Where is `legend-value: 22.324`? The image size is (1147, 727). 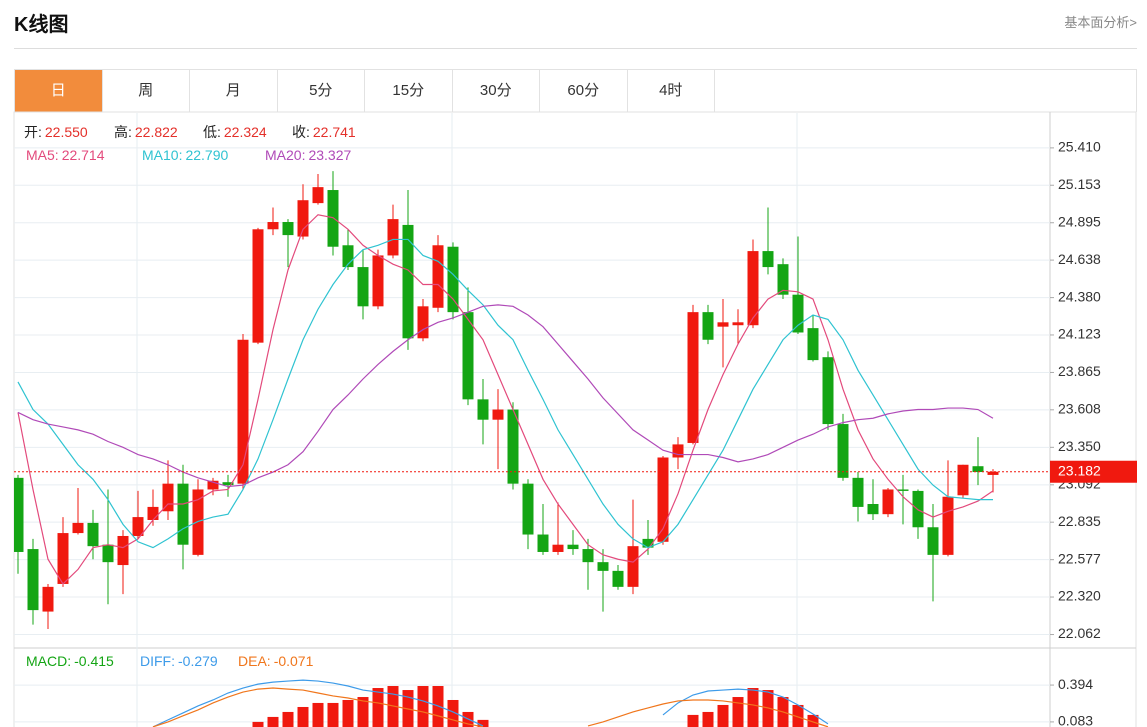 legend-value: 22.324 is located at coordinates (245, 132).